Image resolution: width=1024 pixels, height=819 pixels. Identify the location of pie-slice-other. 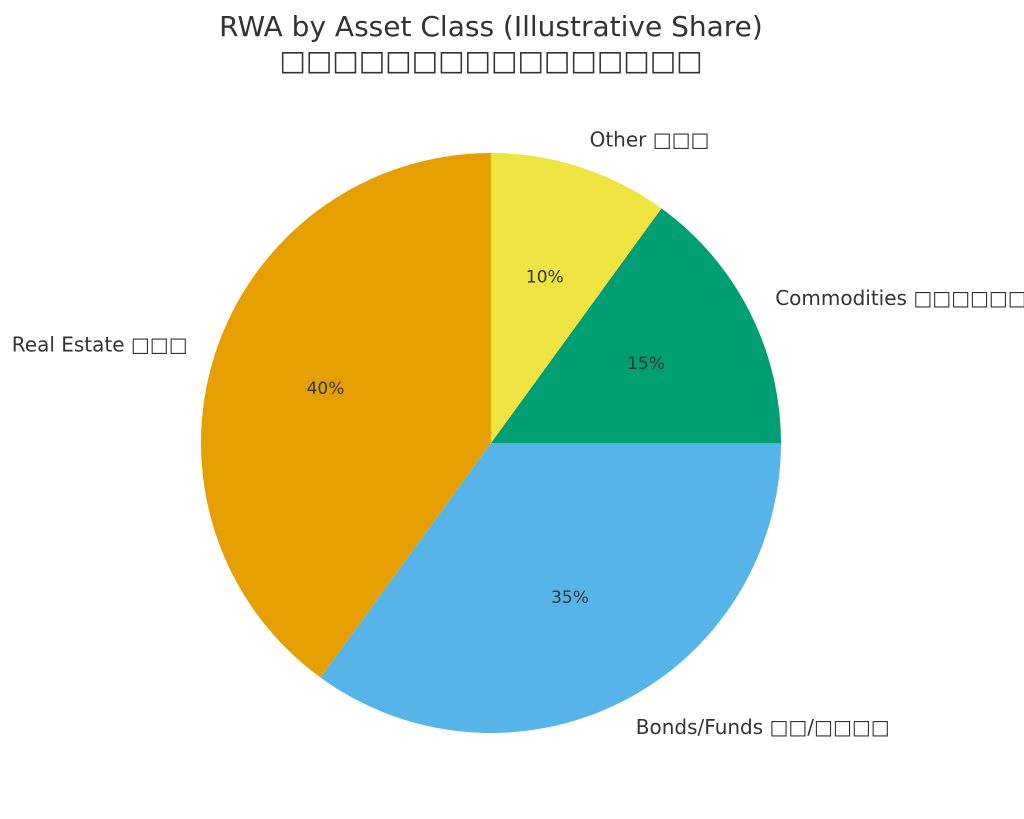
(576, 298).